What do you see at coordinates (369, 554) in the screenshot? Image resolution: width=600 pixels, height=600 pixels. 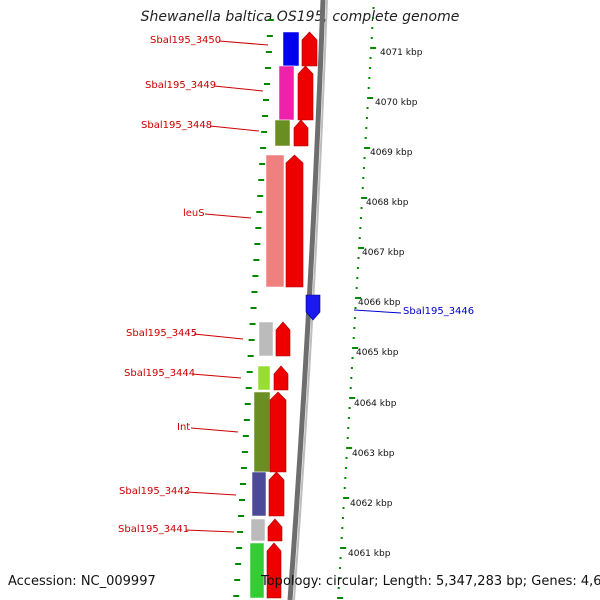 I see `scale-tick-label: 4061 kbp` at bounding box center [369, 554].